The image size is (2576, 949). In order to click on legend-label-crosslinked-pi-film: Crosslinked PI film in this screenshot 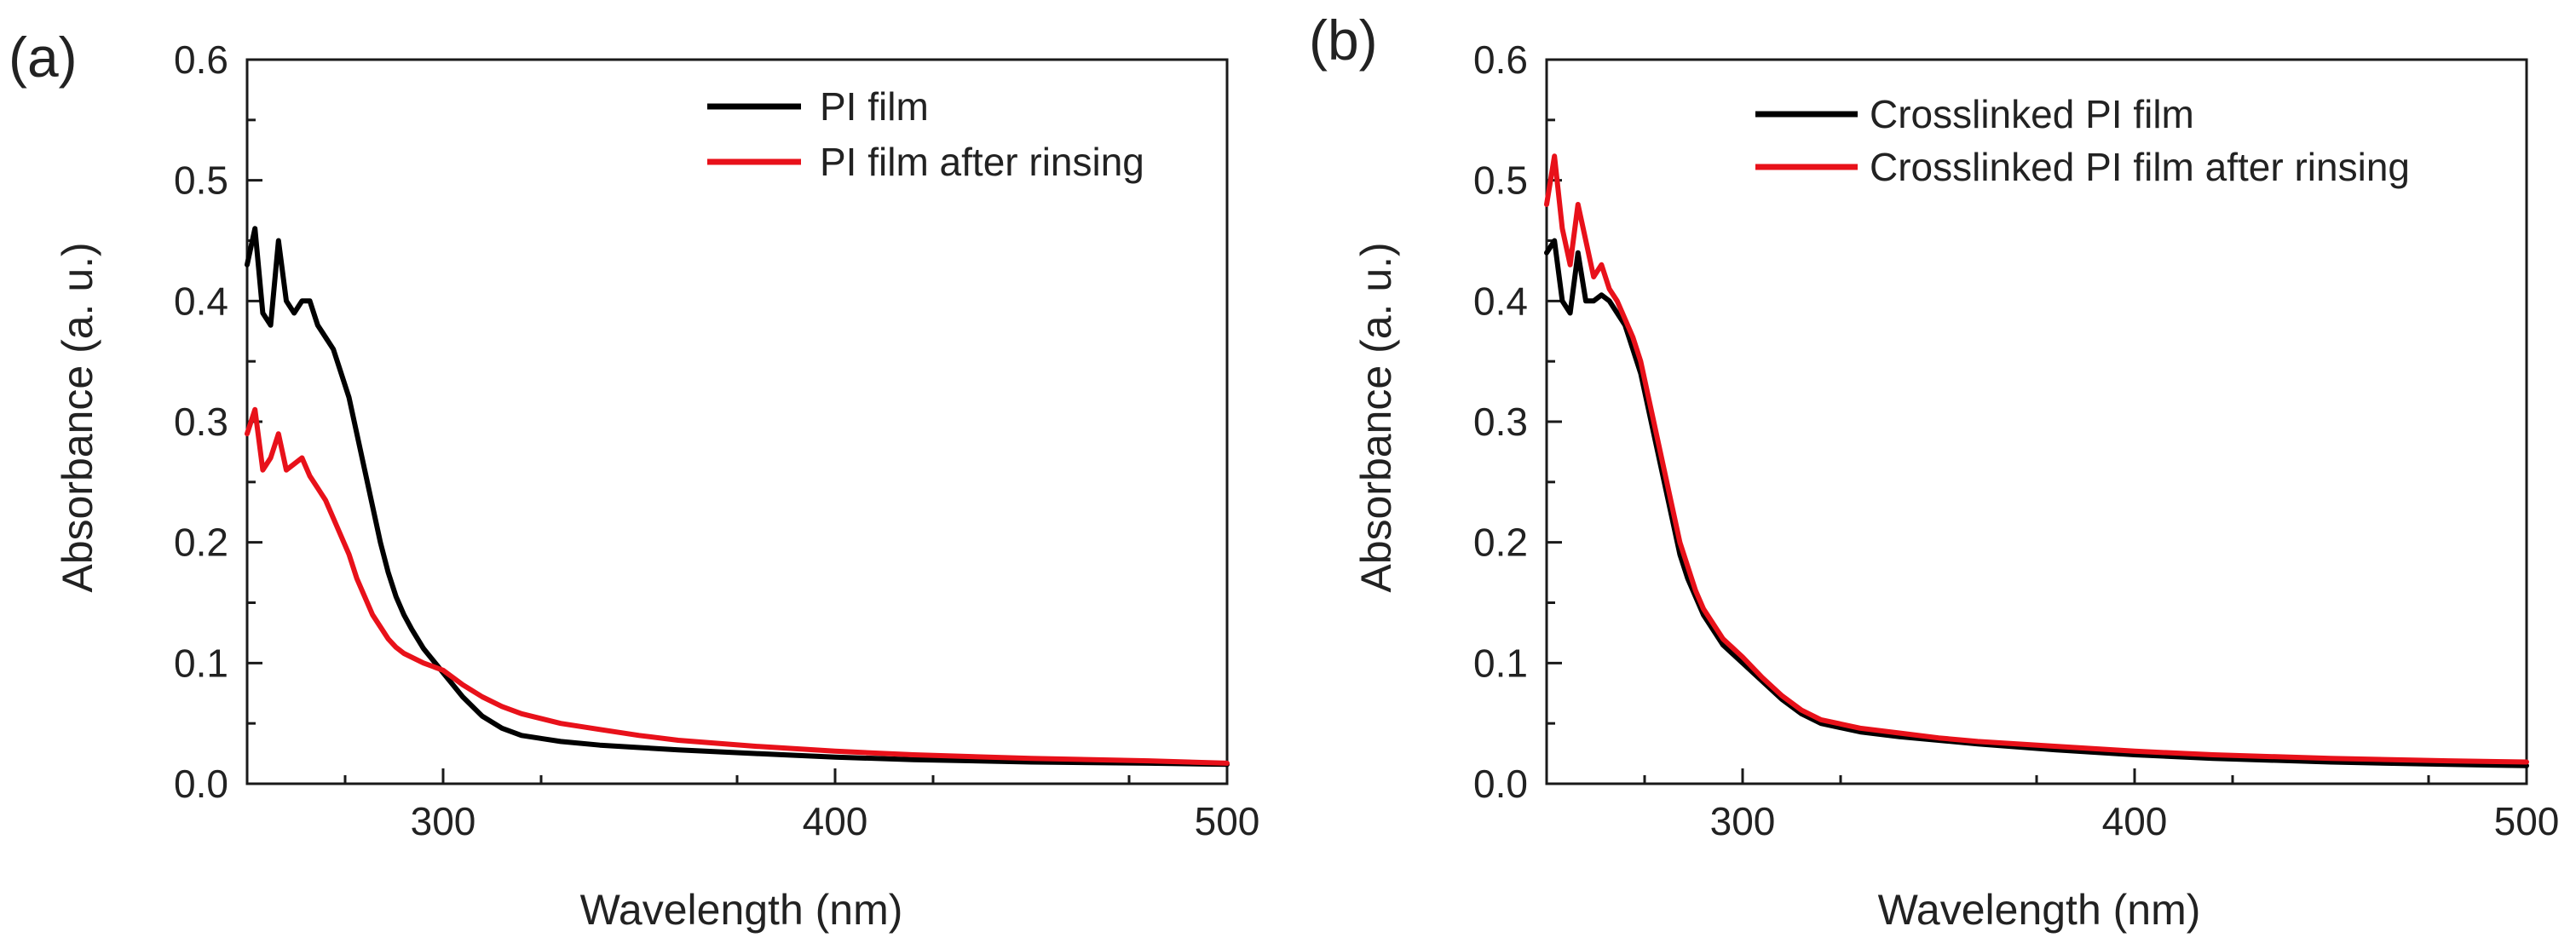, I will do `click(2032, 114)`.